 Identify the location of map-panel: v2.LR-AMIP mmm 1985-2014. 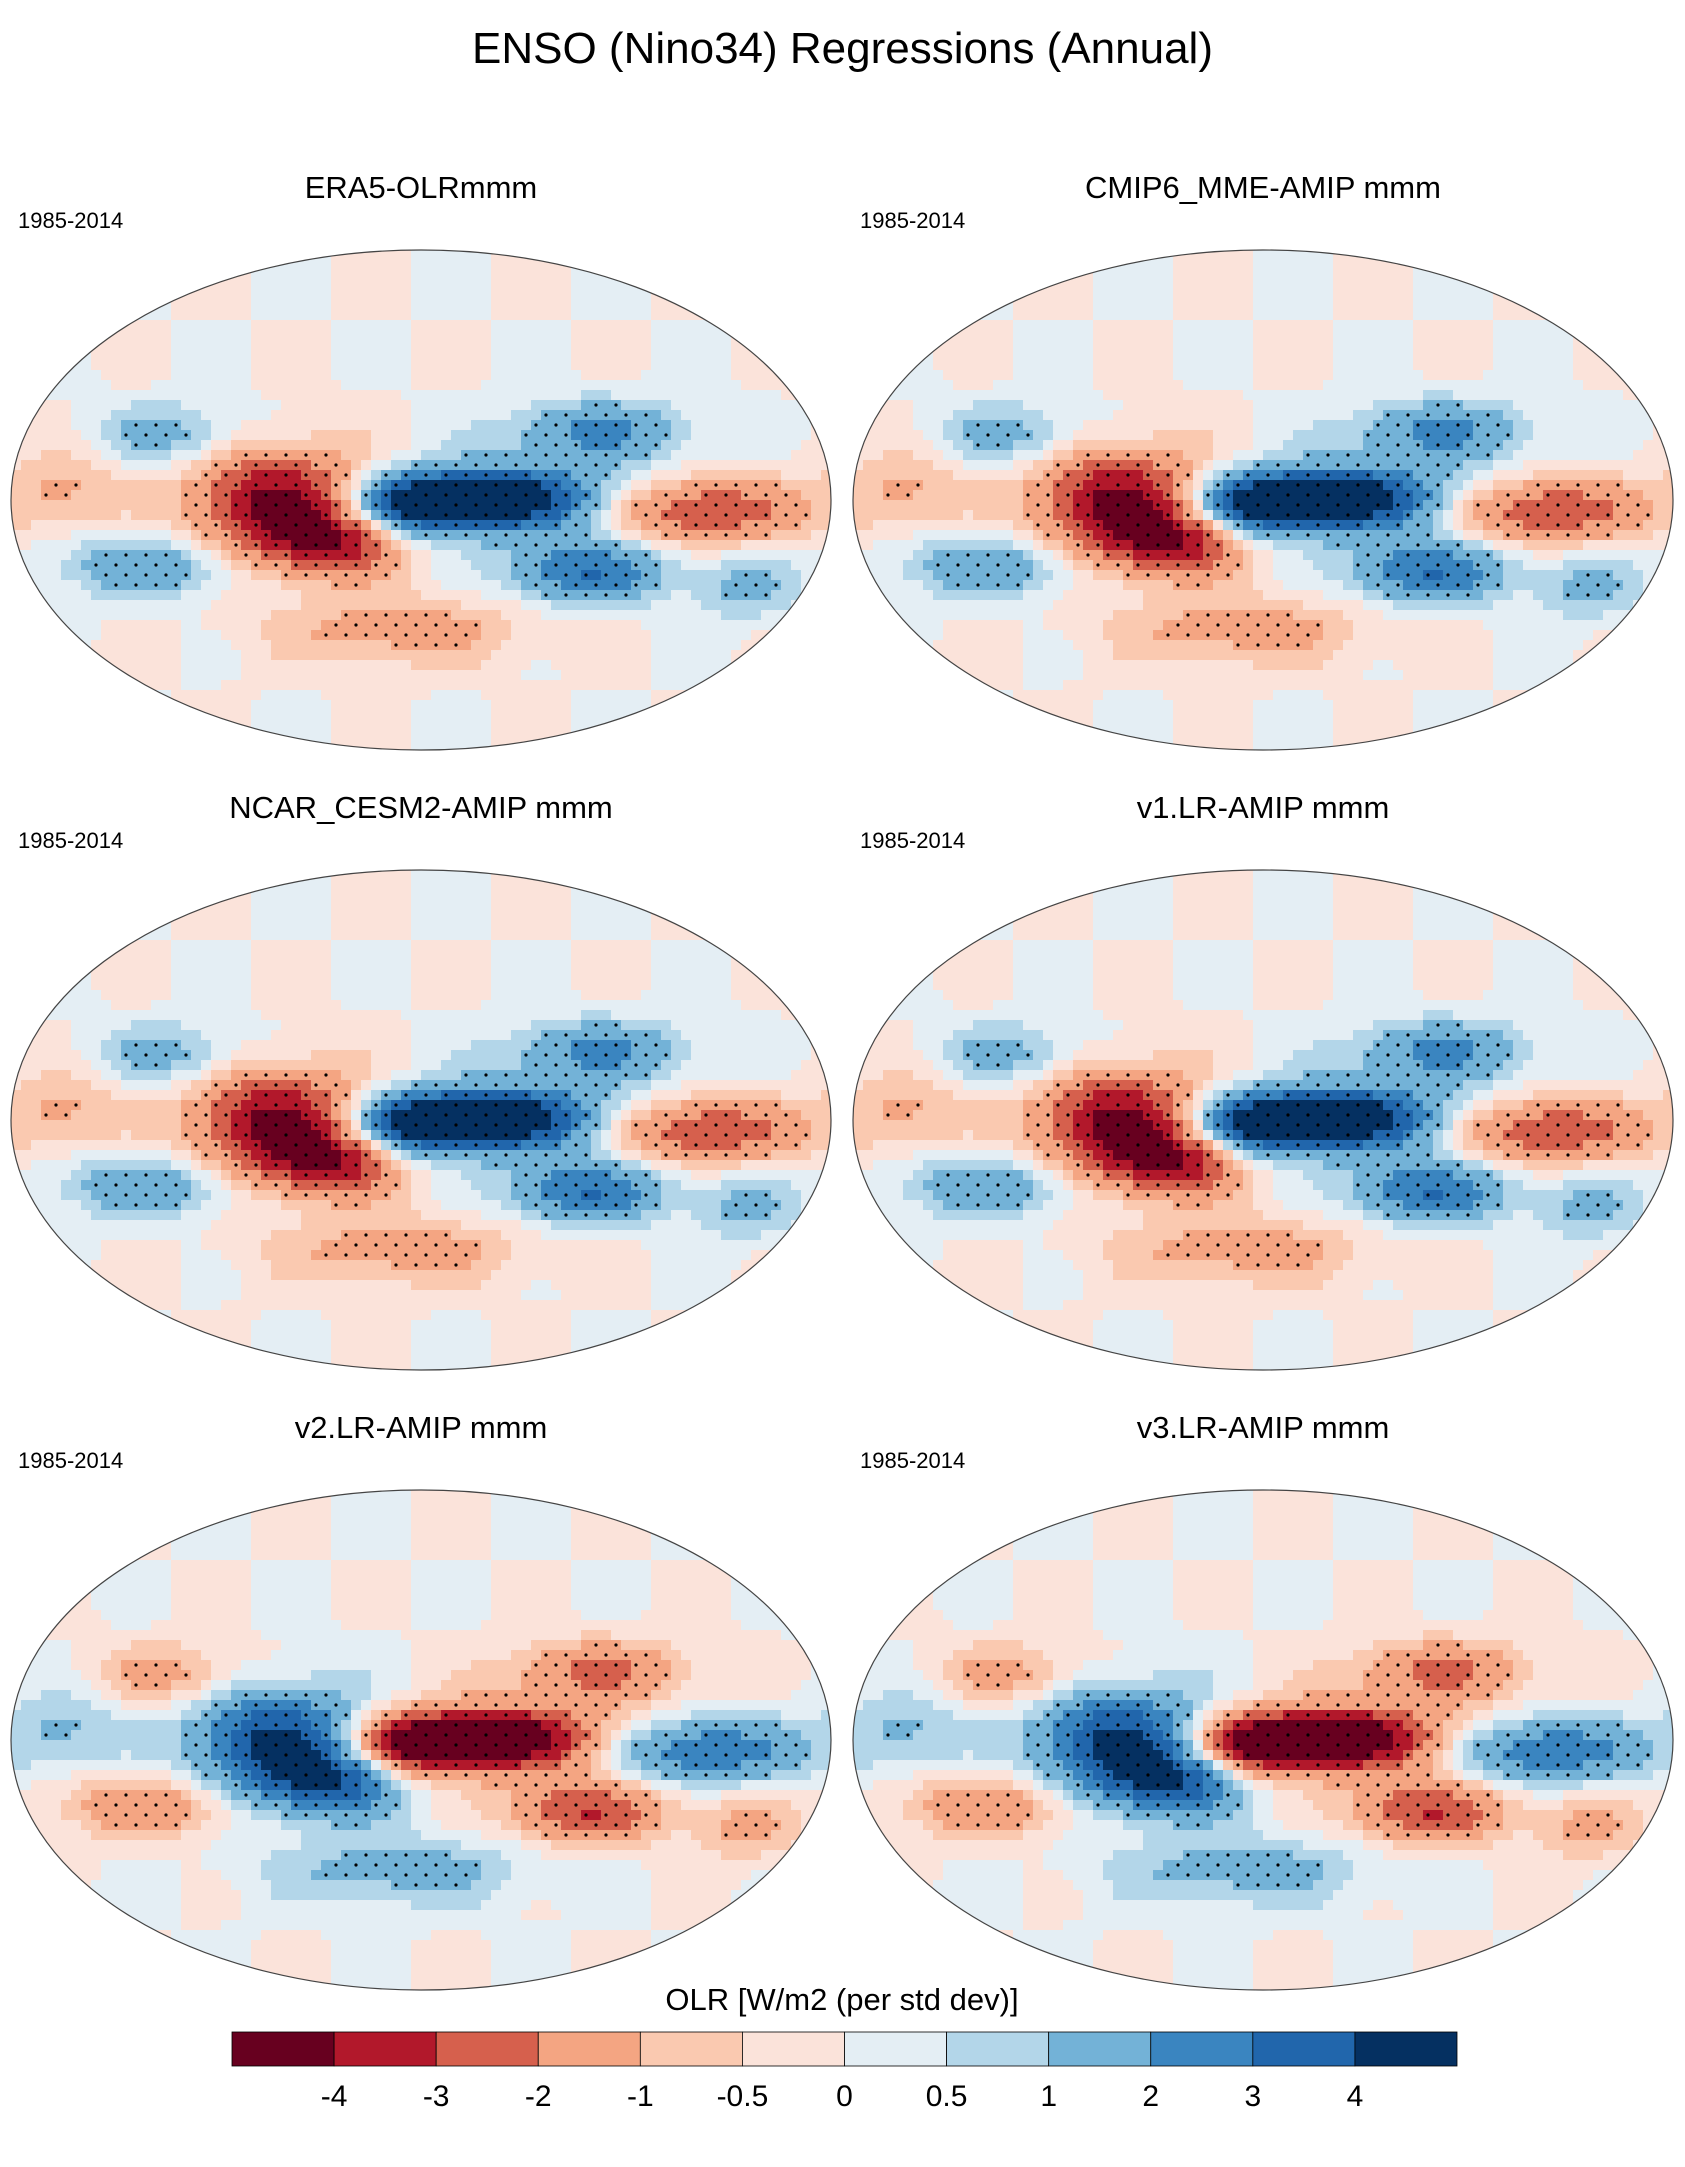
(421, 1720).